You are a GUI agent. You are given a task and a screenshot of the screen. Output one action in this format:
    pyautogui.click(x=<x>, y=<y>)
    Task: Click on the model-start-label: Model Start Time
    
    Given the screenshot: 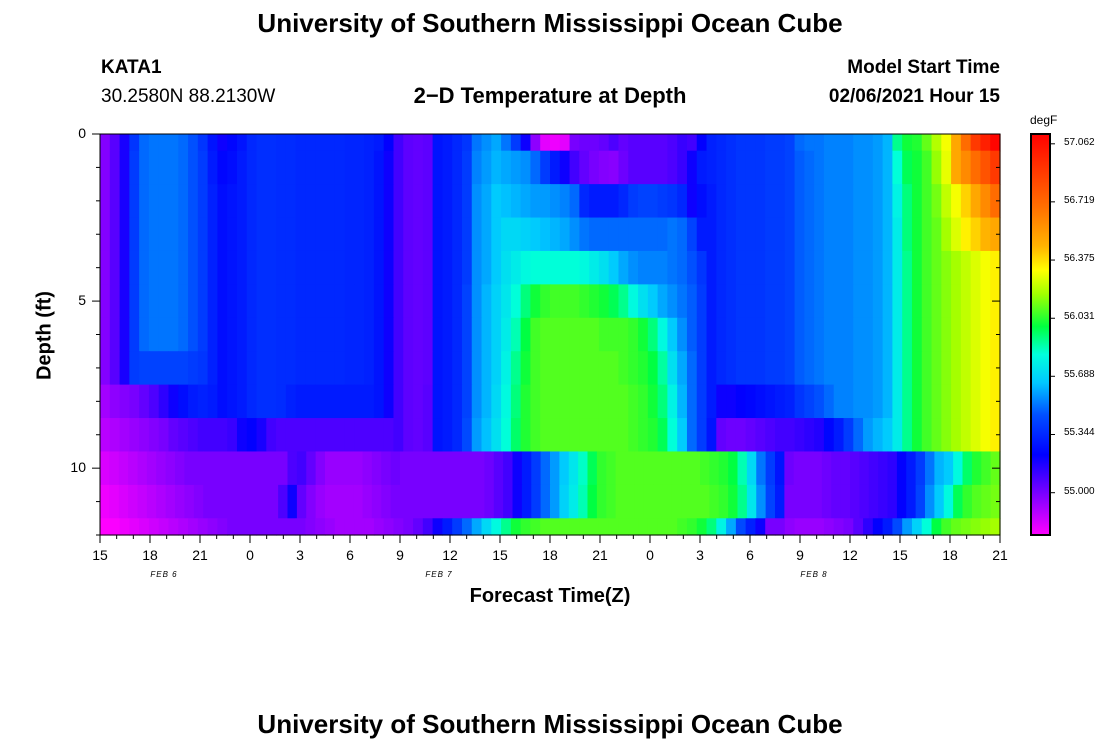 What is the action you would take?
    pyautogui.click(x=923, y=67)
    